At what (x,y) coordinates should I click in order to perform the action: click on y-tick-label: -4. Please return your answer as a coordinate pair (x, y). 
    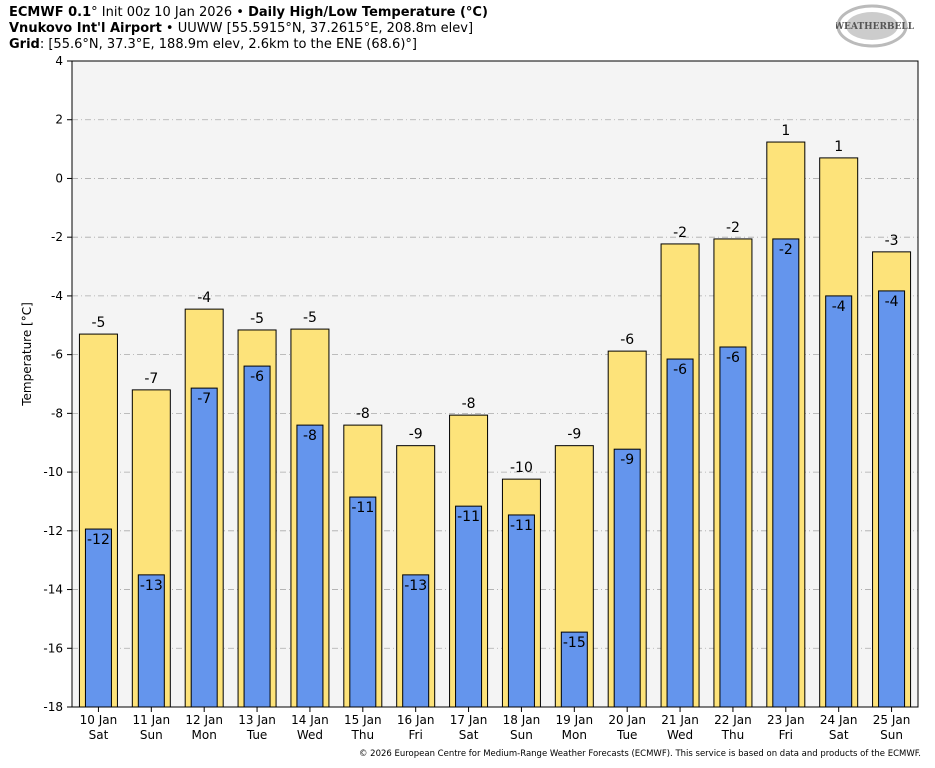
    Looking at the image, I should click on (57, 296).